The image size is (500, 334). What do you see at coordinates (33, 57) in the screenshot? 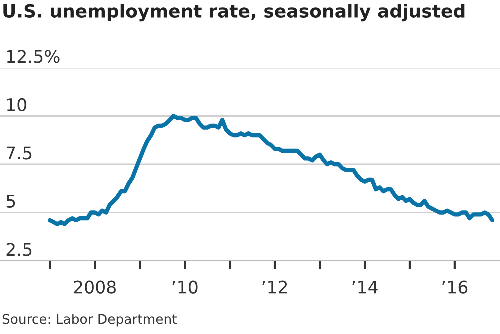
I see `y-tick-label: 12.5%` at bounding box center [33, 57].